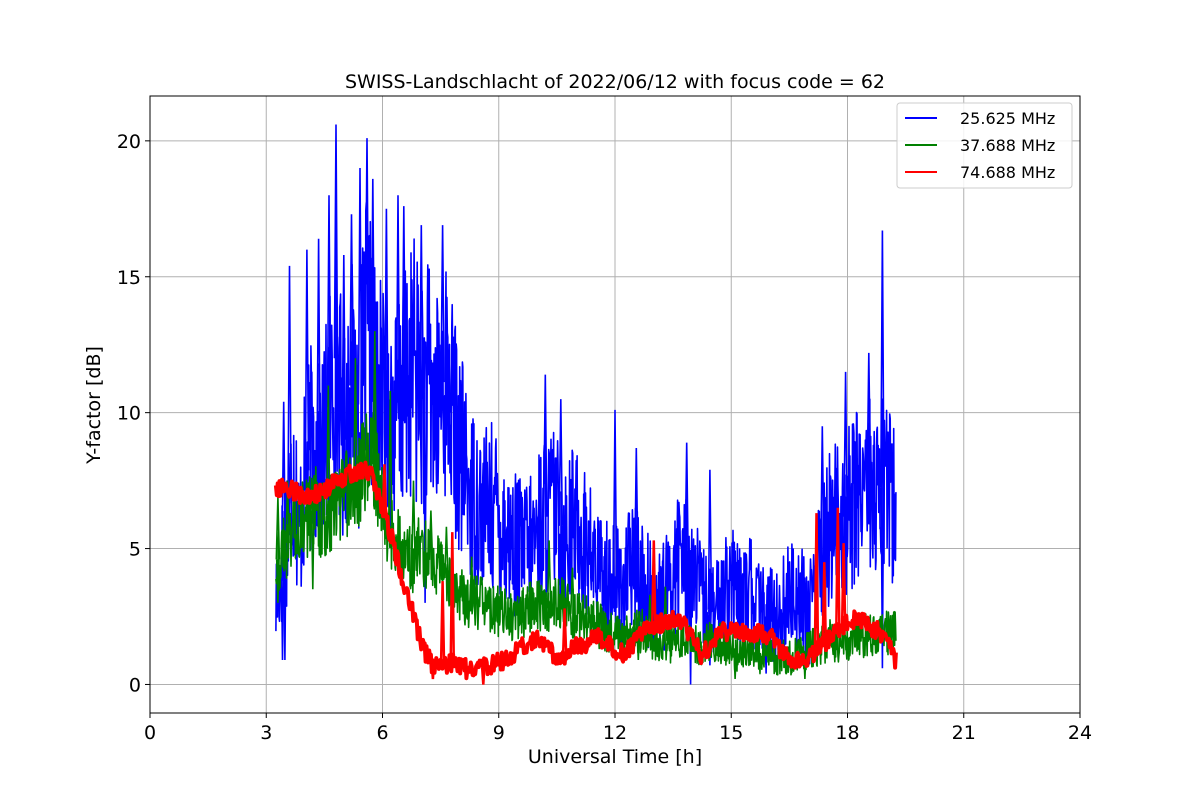 This screenshot has height=800, width=1200. I want to click on legend: 25.625 MHz 37.688 MHz 74.688 MHz, so click(984, 145).